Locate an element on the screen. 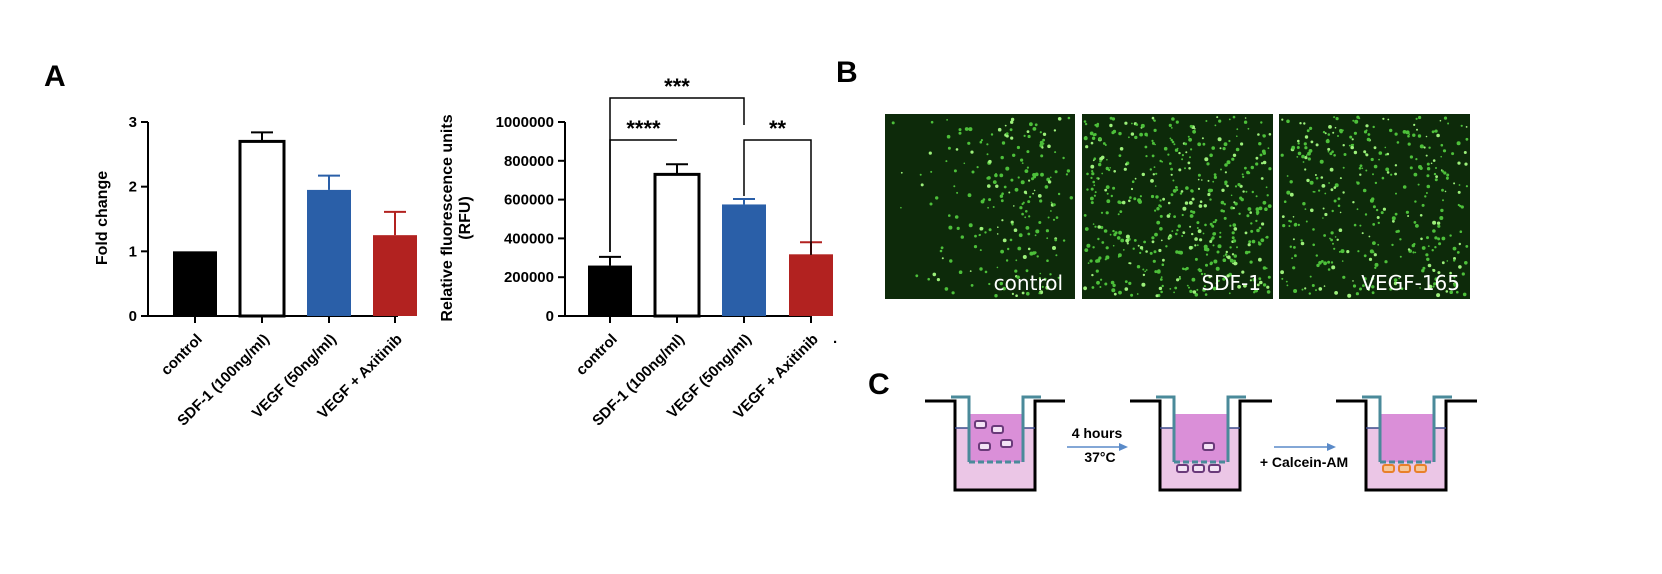 Image resolution: width=1662 pixels, height=574 pixels. step-arrow-2: + Calcein-AM is located at coordinates (1304, 456).